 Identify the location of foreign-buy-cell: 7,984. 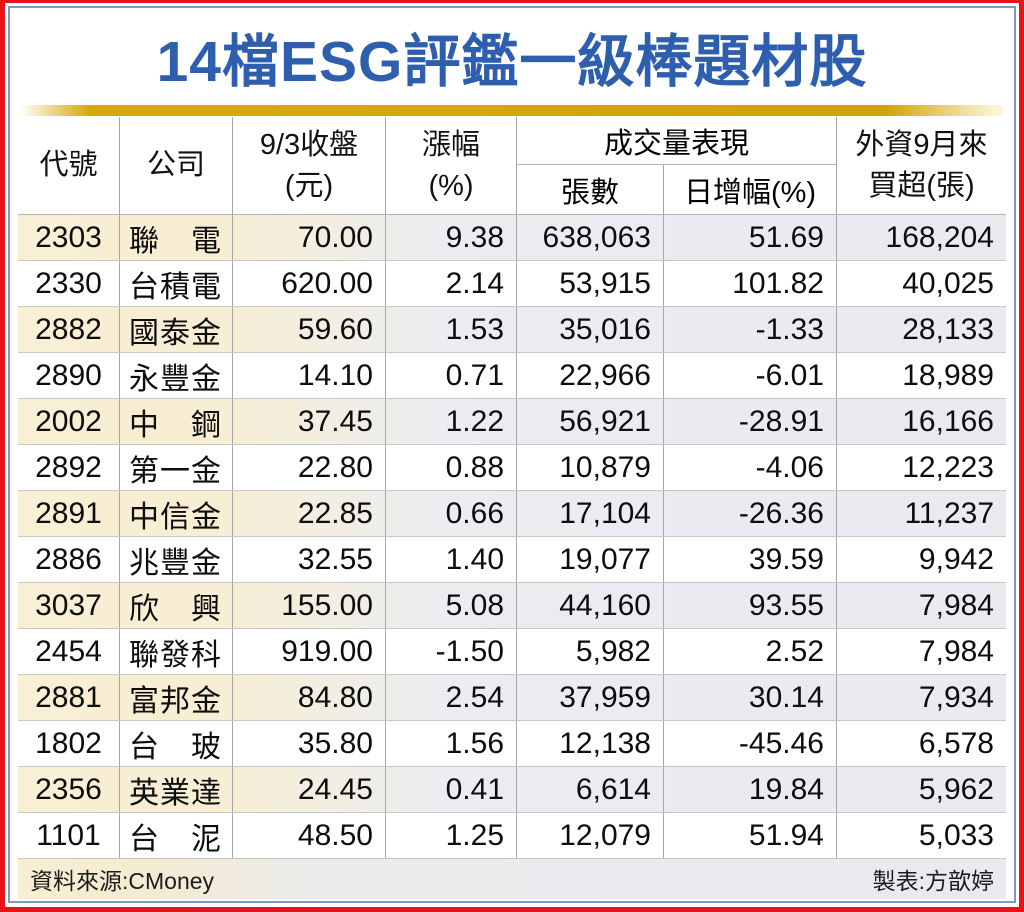
(921, 605).